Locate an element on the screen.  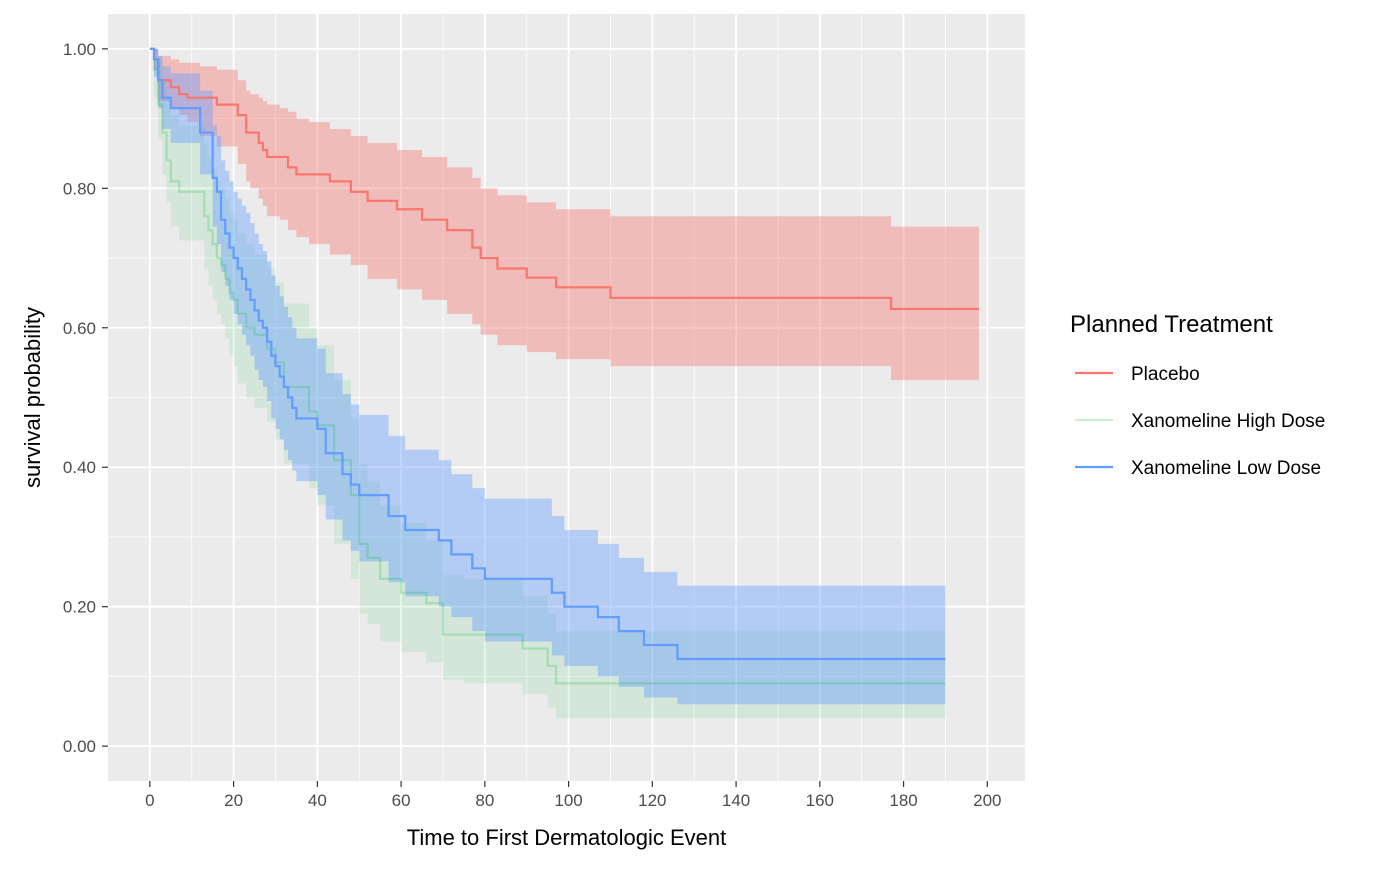
legend-label: Placebo is located at coordinates (1165, 374).